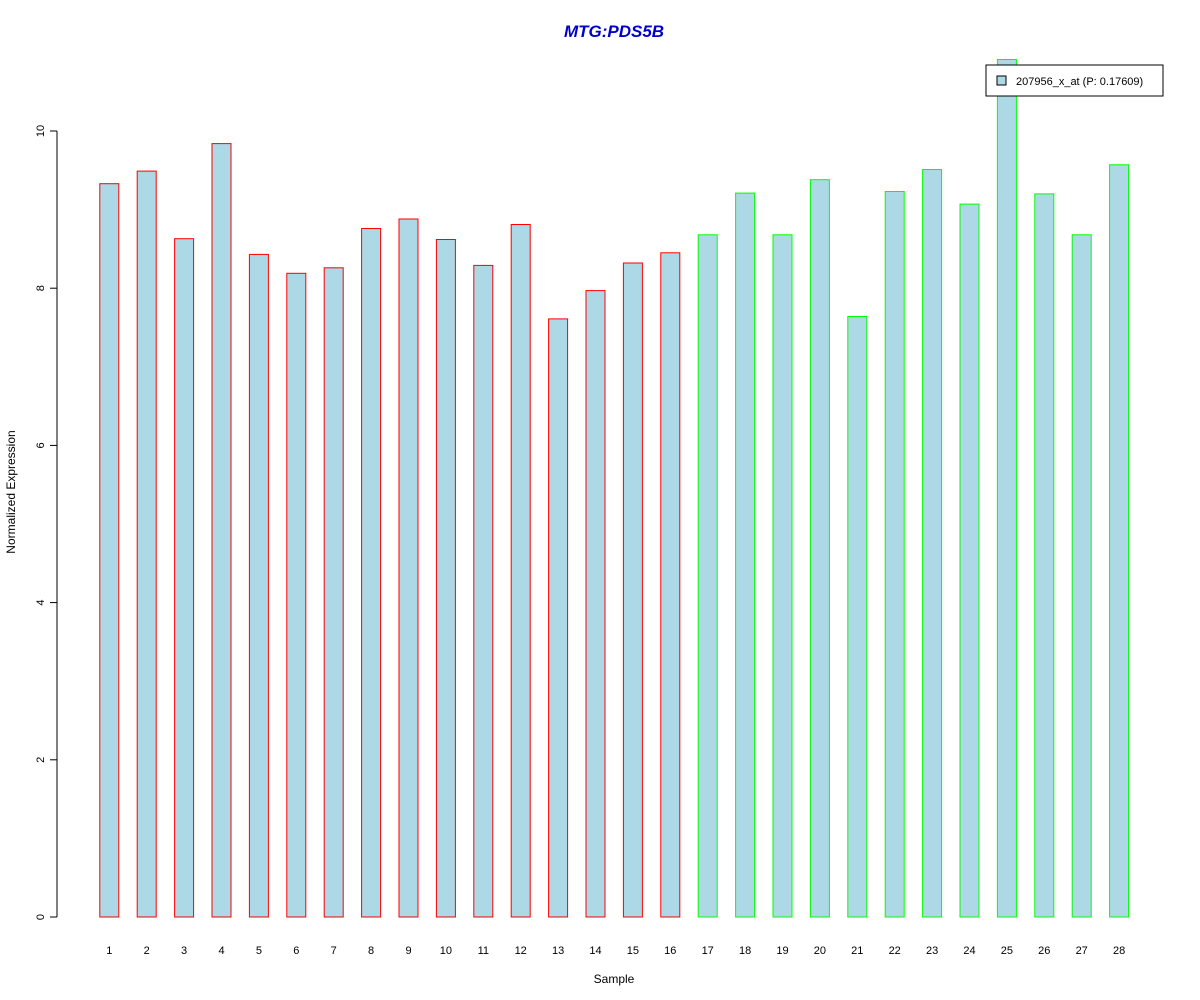 This screenshot has width=1200, height=1000. Describe the element at coordinates (483, 951) in the screenshot. I see `x-tick-label: 11` at that location.